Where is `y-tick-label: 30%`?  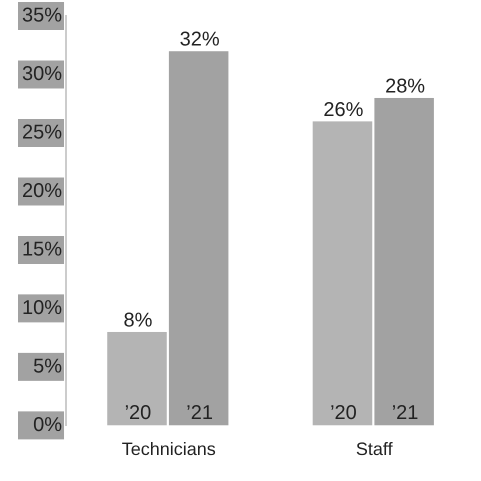 y-tick-label: 30% is located at coordinates (42, 74).